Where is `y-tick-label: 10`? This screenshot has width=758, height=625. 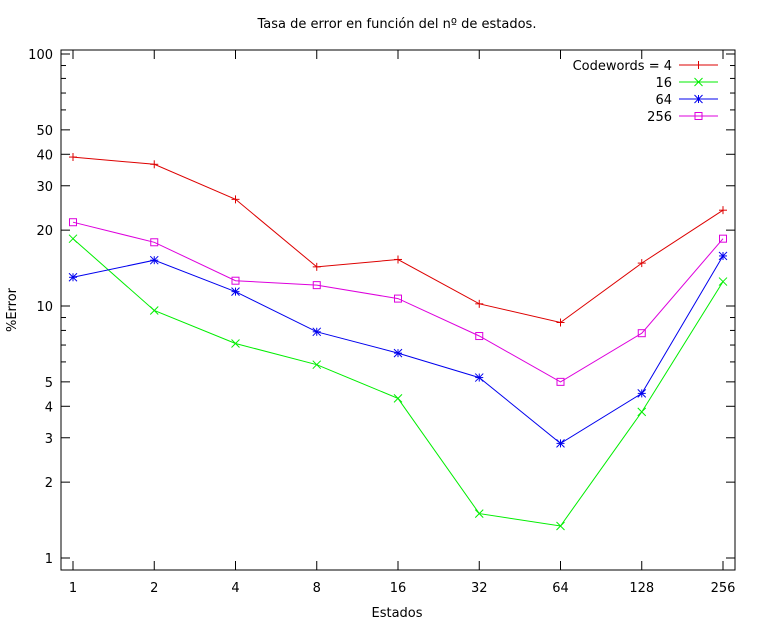 y-tick-label: 10 is located at coordinates (44, 307).